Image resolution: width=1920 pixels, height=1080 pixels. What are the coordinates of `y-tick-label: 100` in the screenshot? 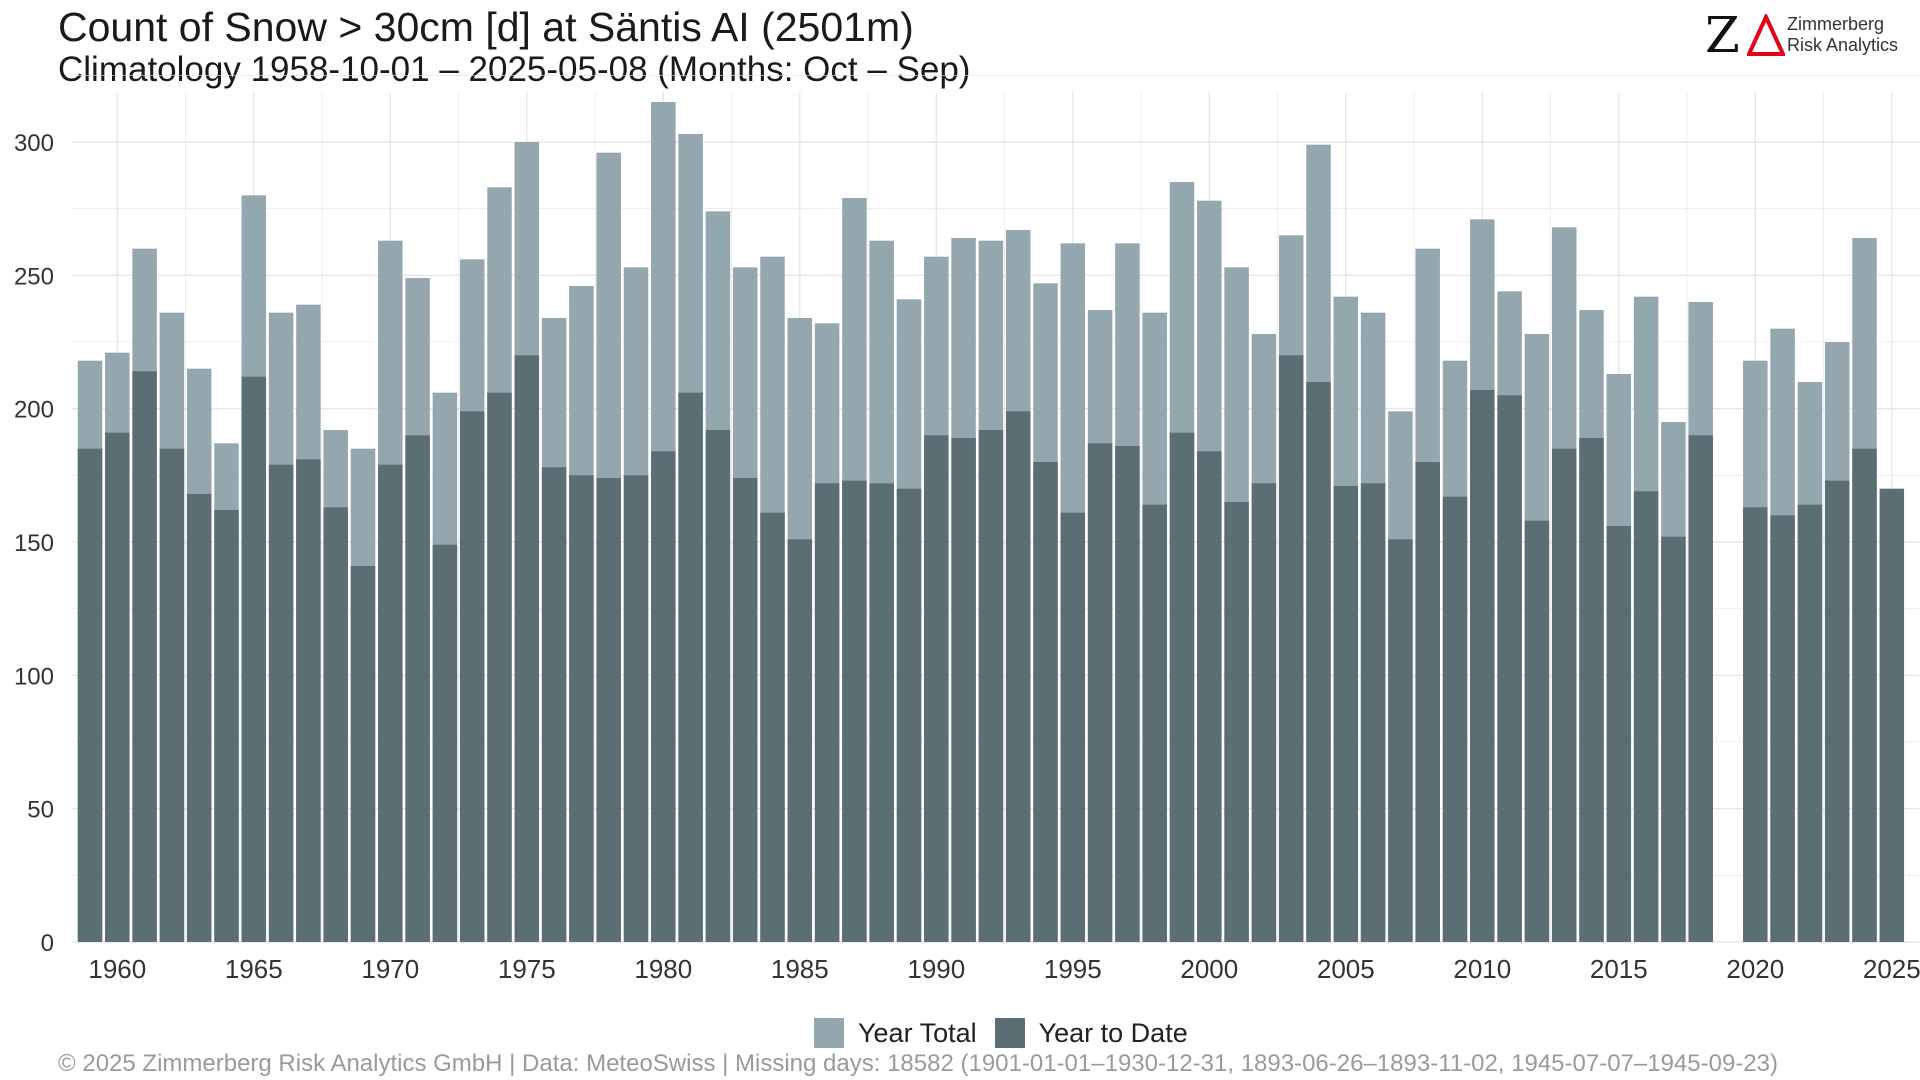 It's located at (34, 676).